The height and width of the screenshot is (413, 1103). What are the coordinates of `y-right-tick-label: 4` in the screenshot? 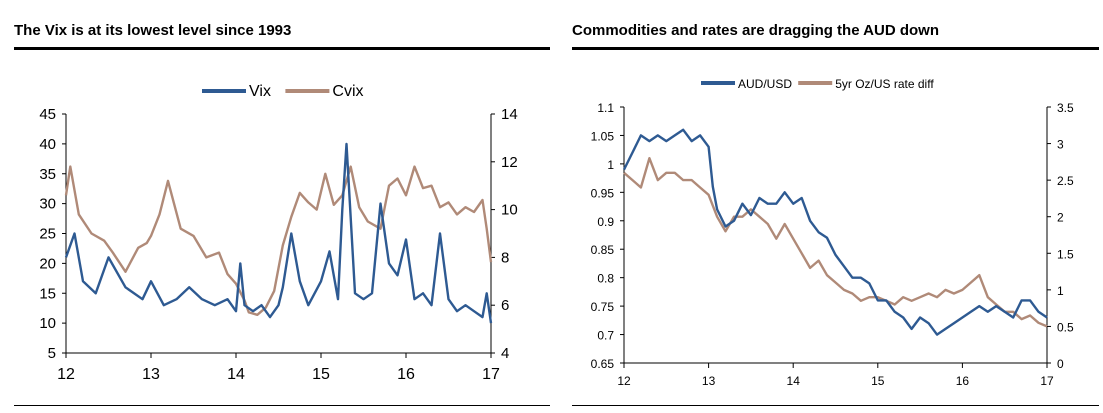 It's located at (505, 353).